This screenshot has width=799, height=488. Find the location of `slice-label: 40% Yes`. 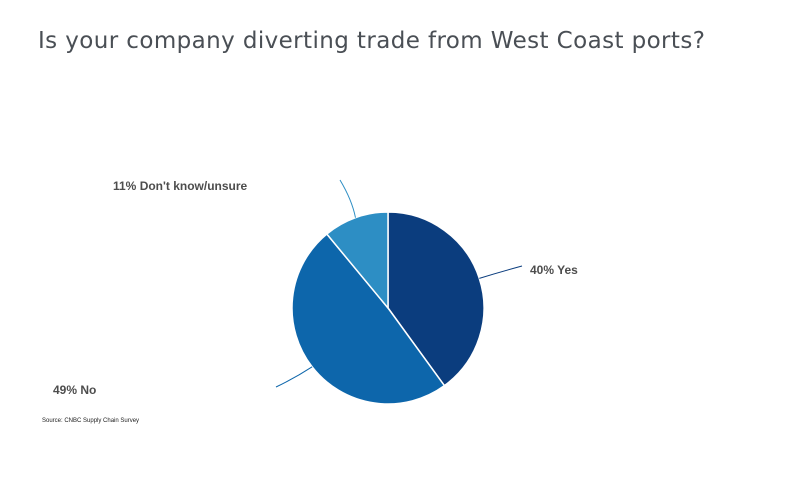

slice-label: 40% Yes is located at coordinates (554, 270).